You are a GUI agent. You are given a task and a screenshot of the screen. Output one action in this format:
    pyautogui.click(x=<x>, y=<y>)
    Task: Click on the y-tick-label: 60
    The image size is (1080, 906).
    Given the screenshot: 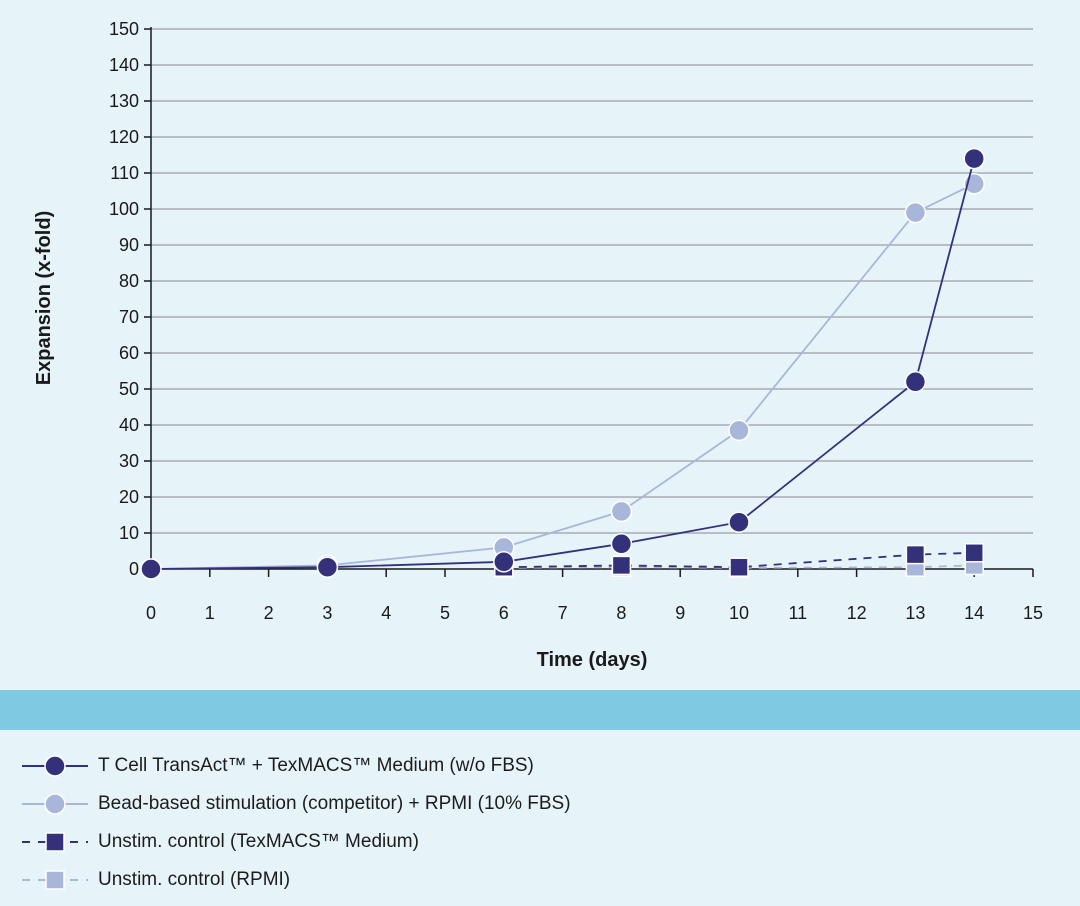 What is the action you would take?
    pyautogui.click(x=129, y=353)
    